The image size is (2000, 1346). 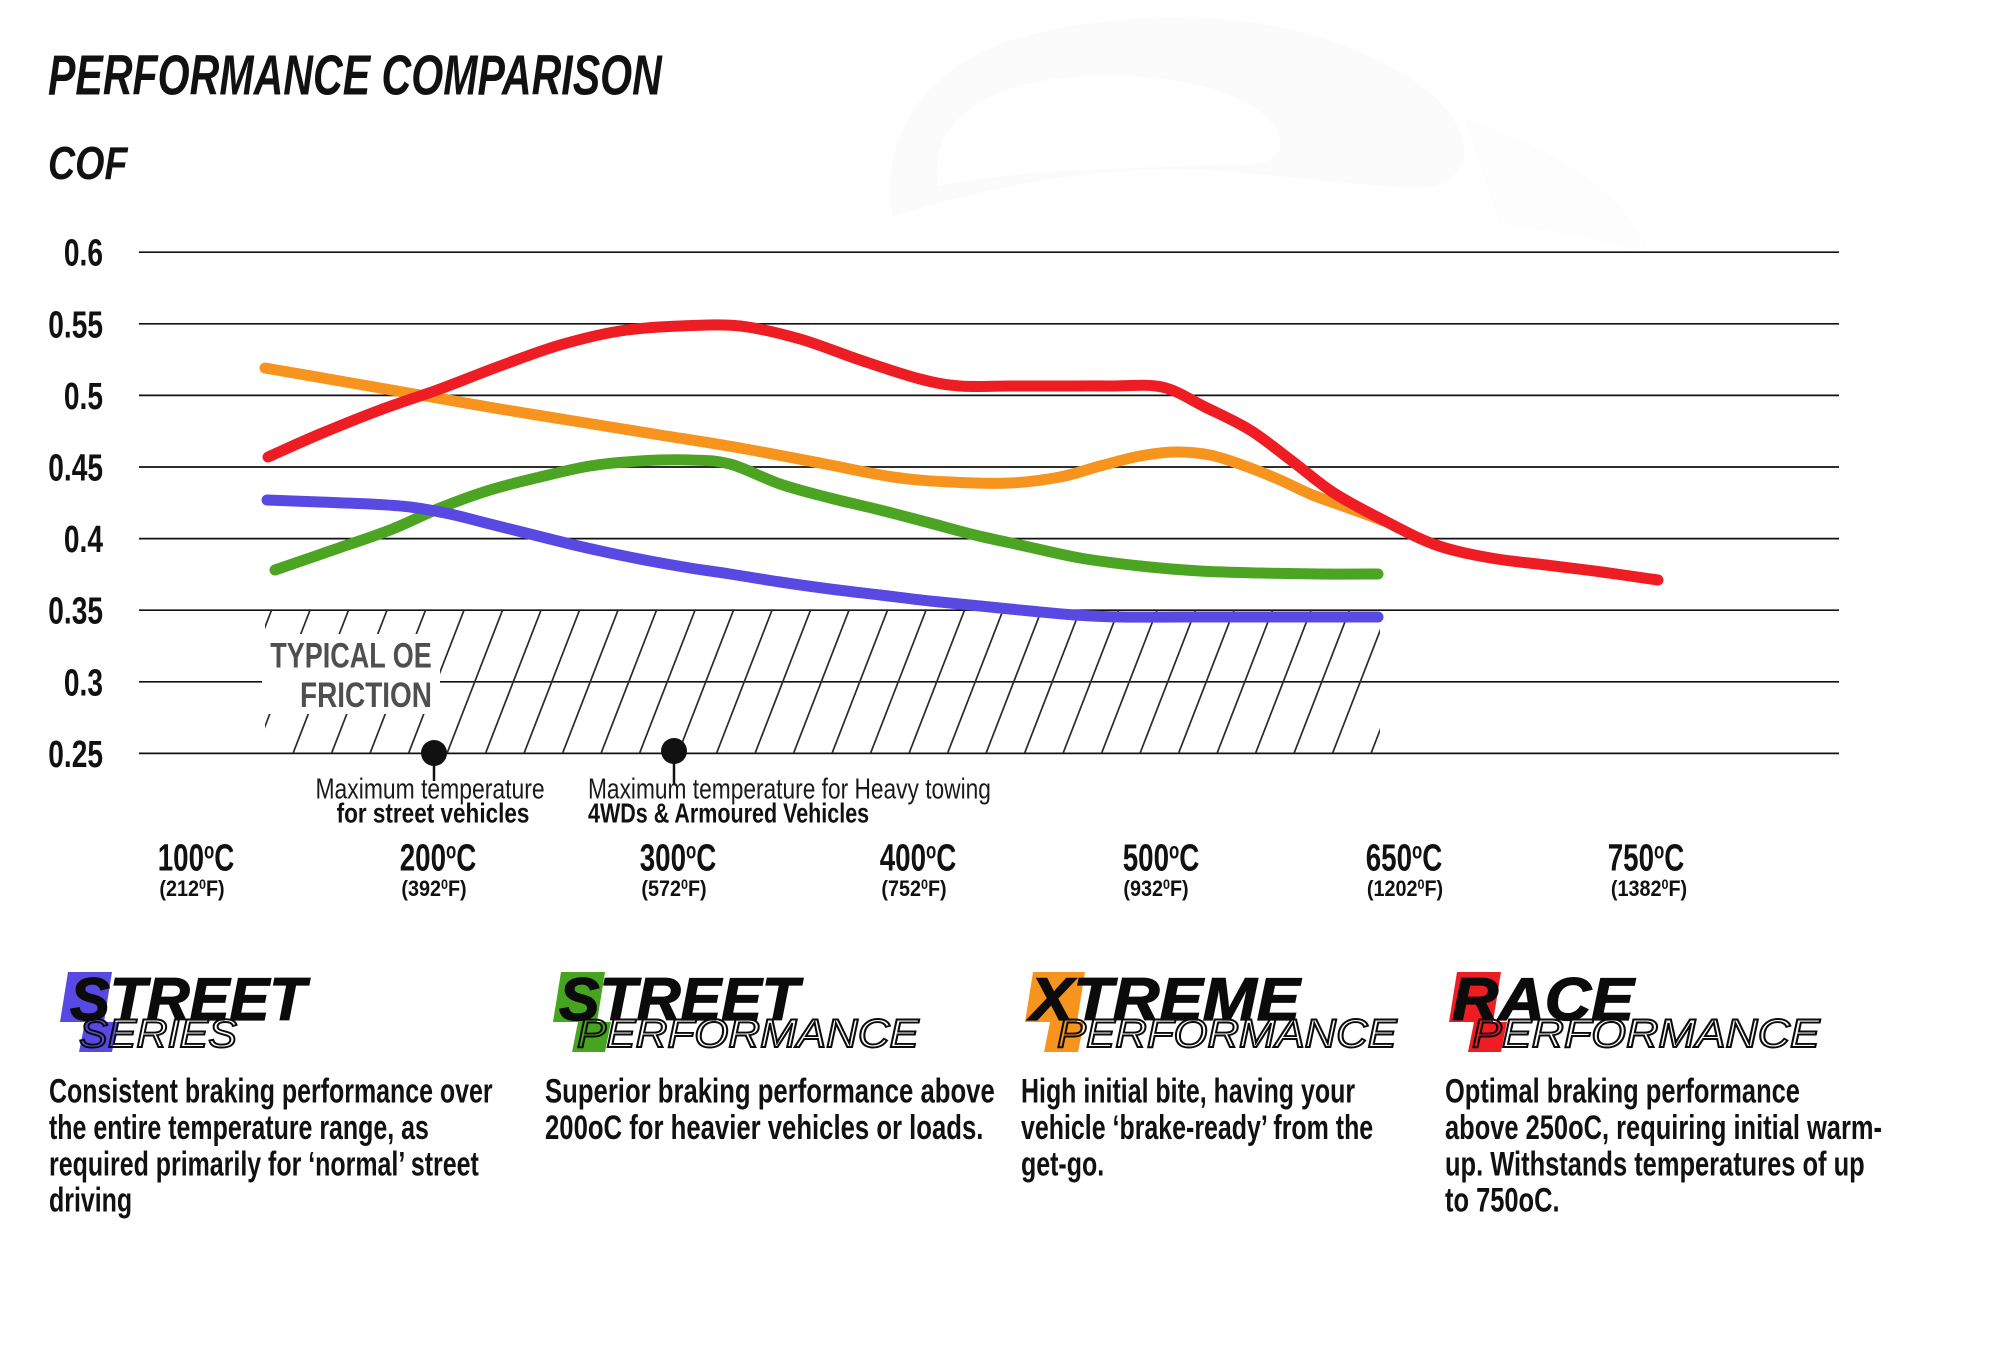 I want to click on svg-text: 500oC, so click(x=1161, y=858).